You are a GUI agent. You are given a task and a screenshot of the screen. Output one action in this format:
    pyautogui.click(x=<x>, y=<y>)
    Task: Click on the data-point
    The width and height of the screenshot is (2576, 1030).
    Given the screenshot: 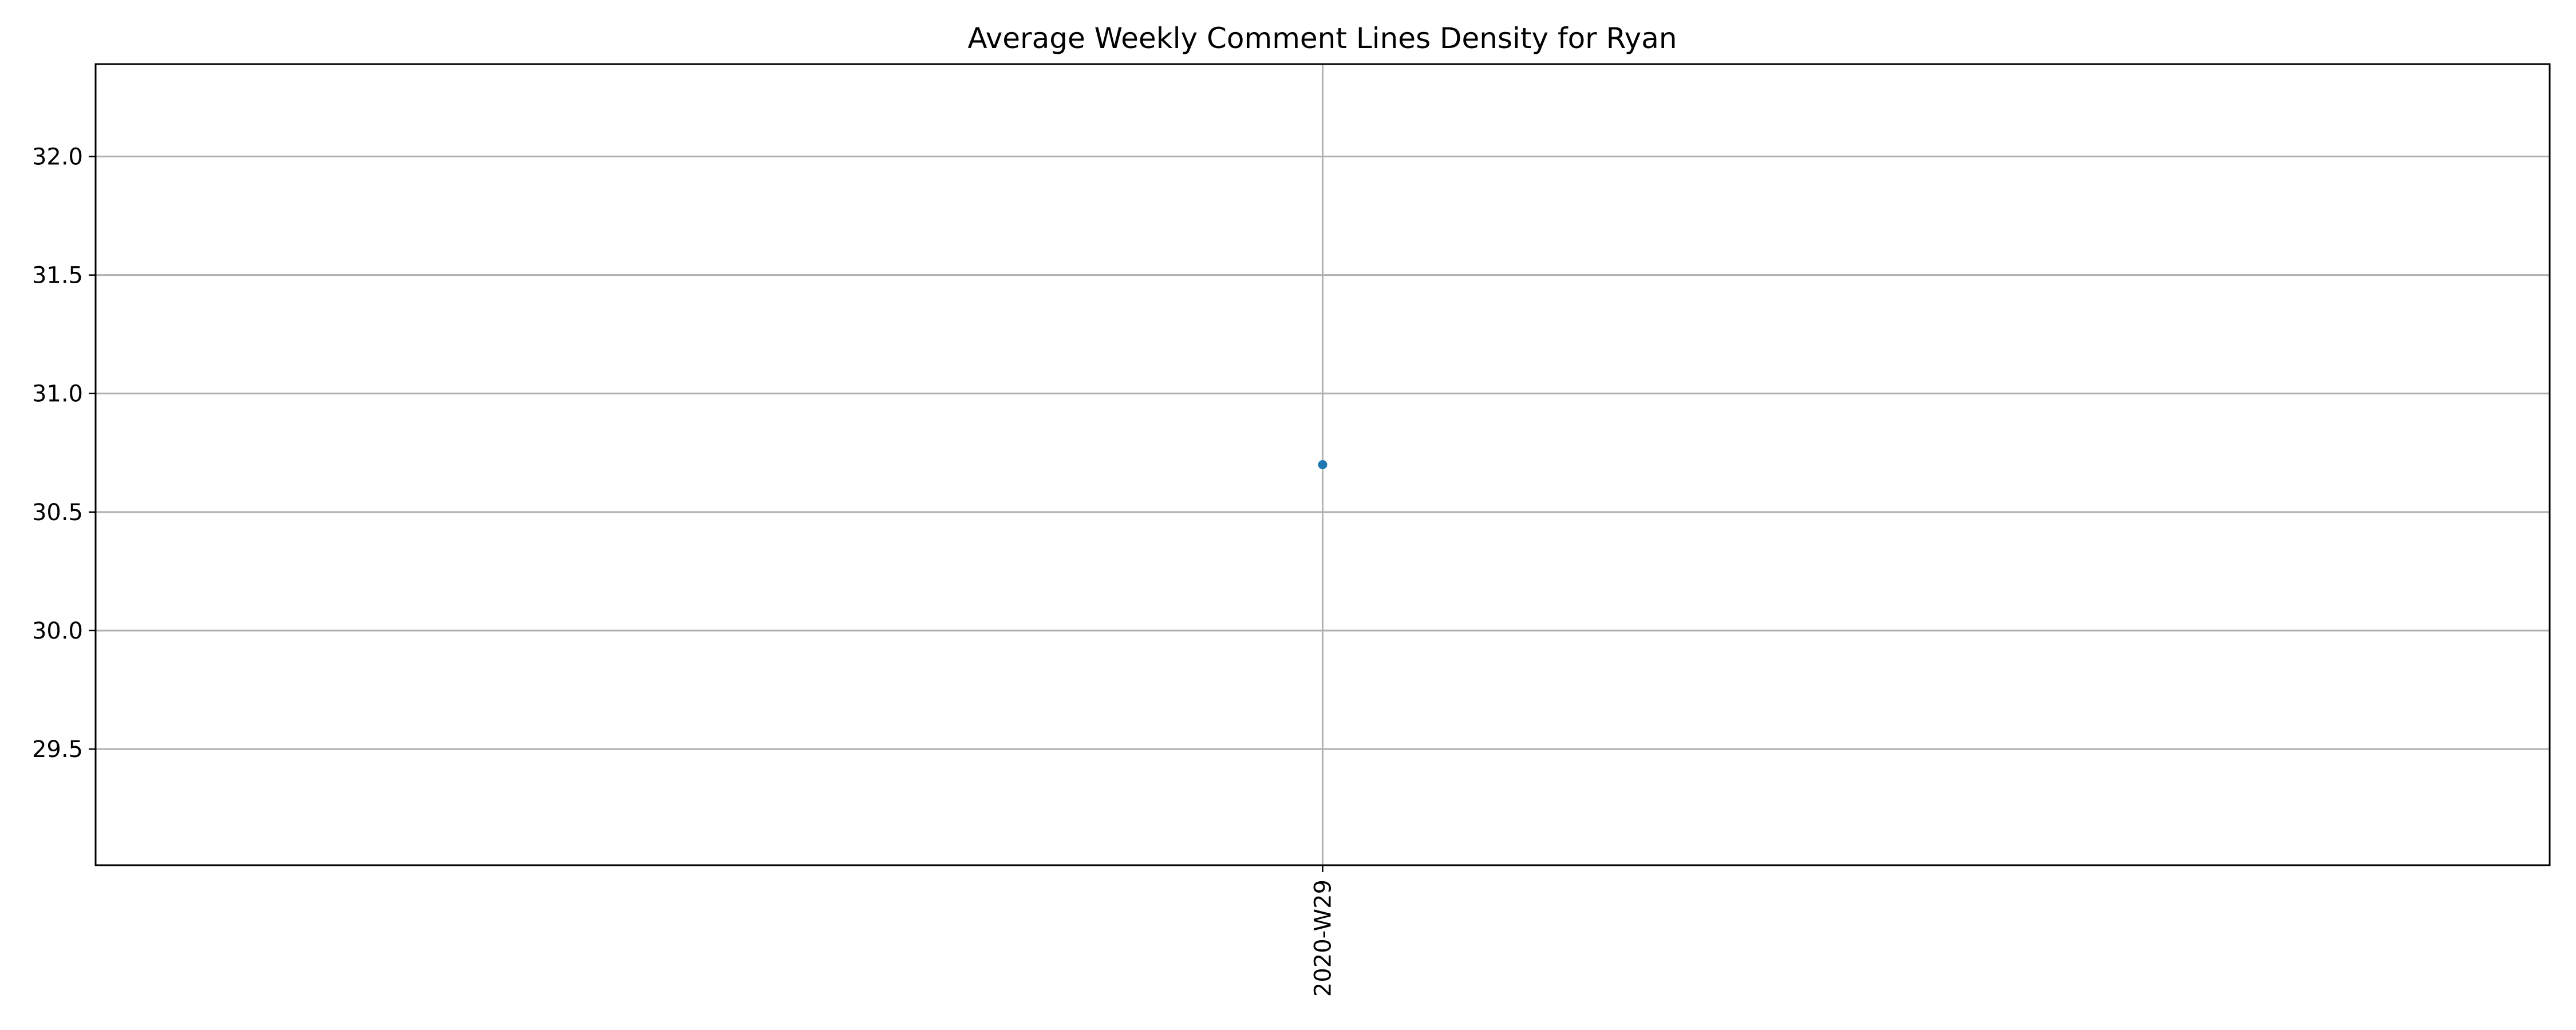 What is the action you would take?
    pyautogui.click(x=1322, y=464)
    